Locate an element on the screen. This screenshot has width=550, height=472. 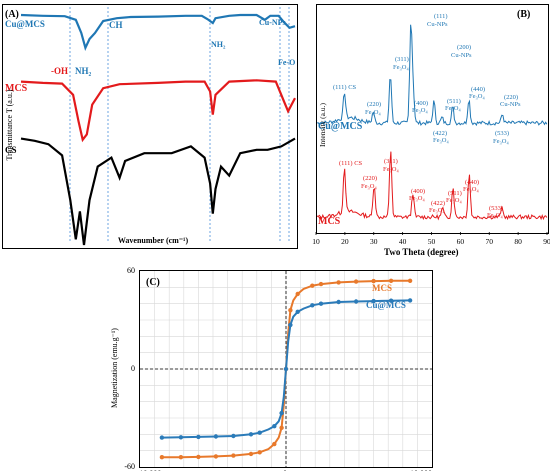
xrd-x-tick-label: 80 is located at coordinates (518, 241).